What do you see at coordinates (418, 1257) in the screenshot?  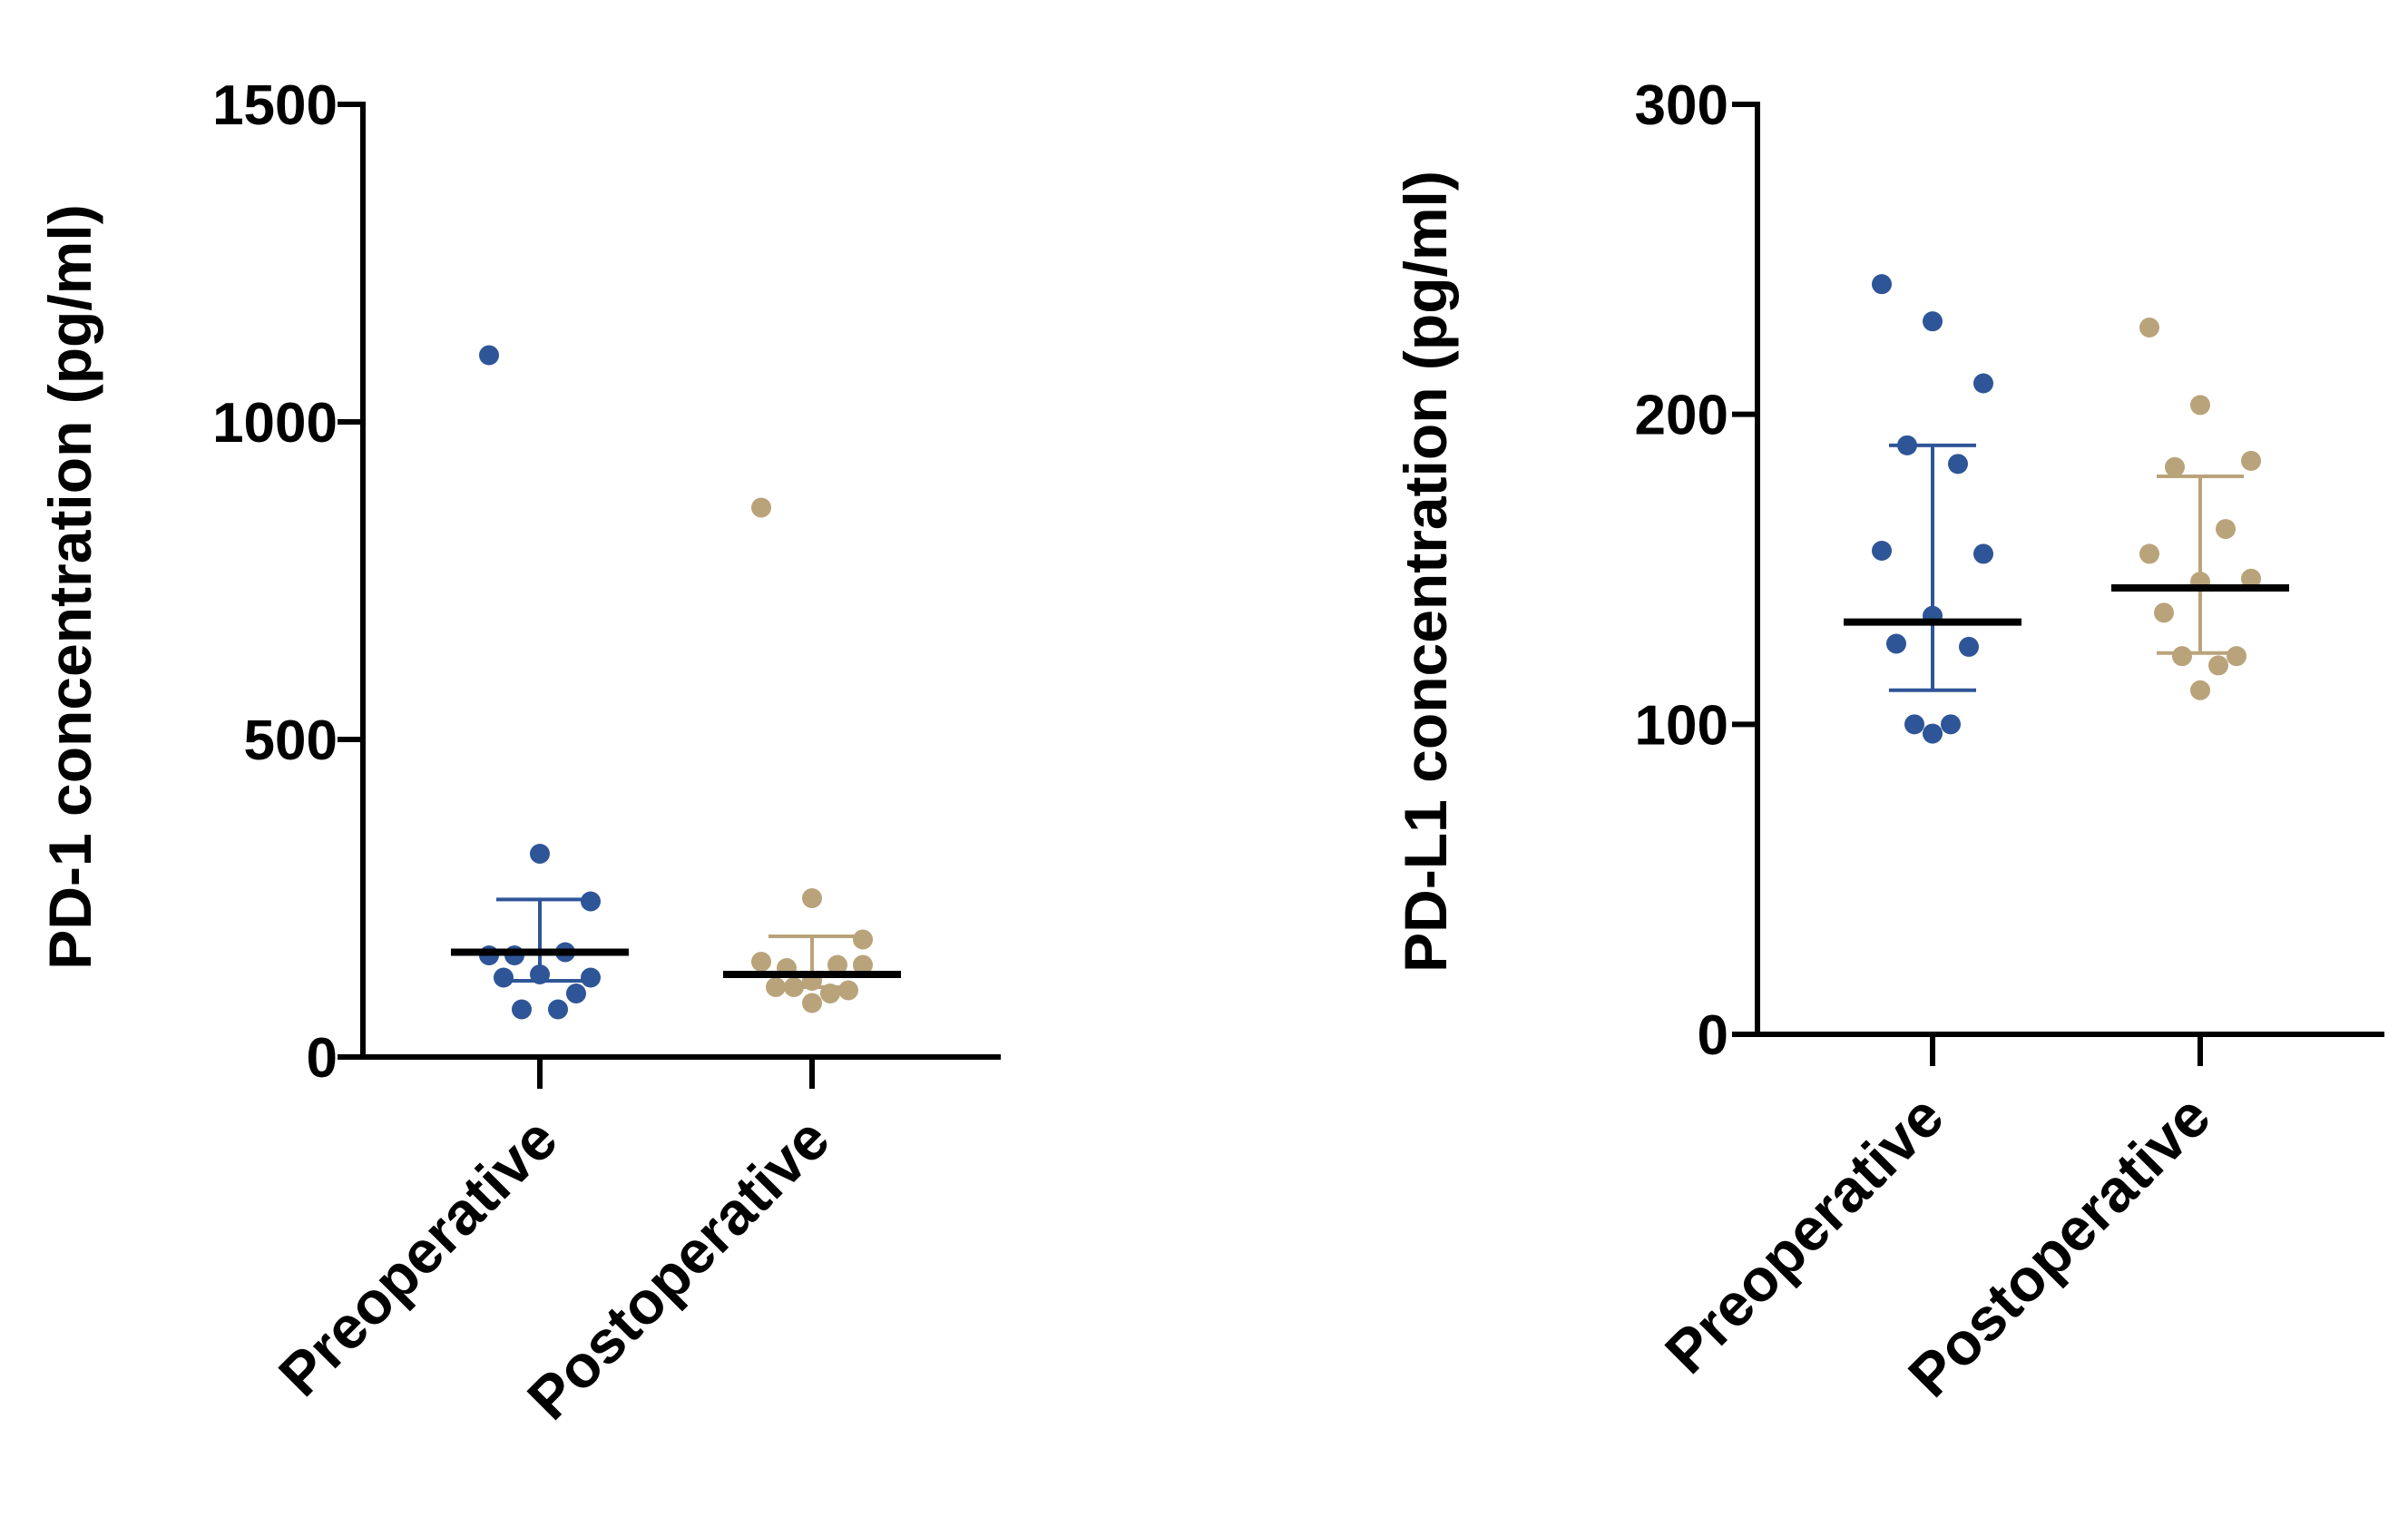 I see `pd1-category-label-preoperative: Preoperative` at bounding box center [418, 1257].